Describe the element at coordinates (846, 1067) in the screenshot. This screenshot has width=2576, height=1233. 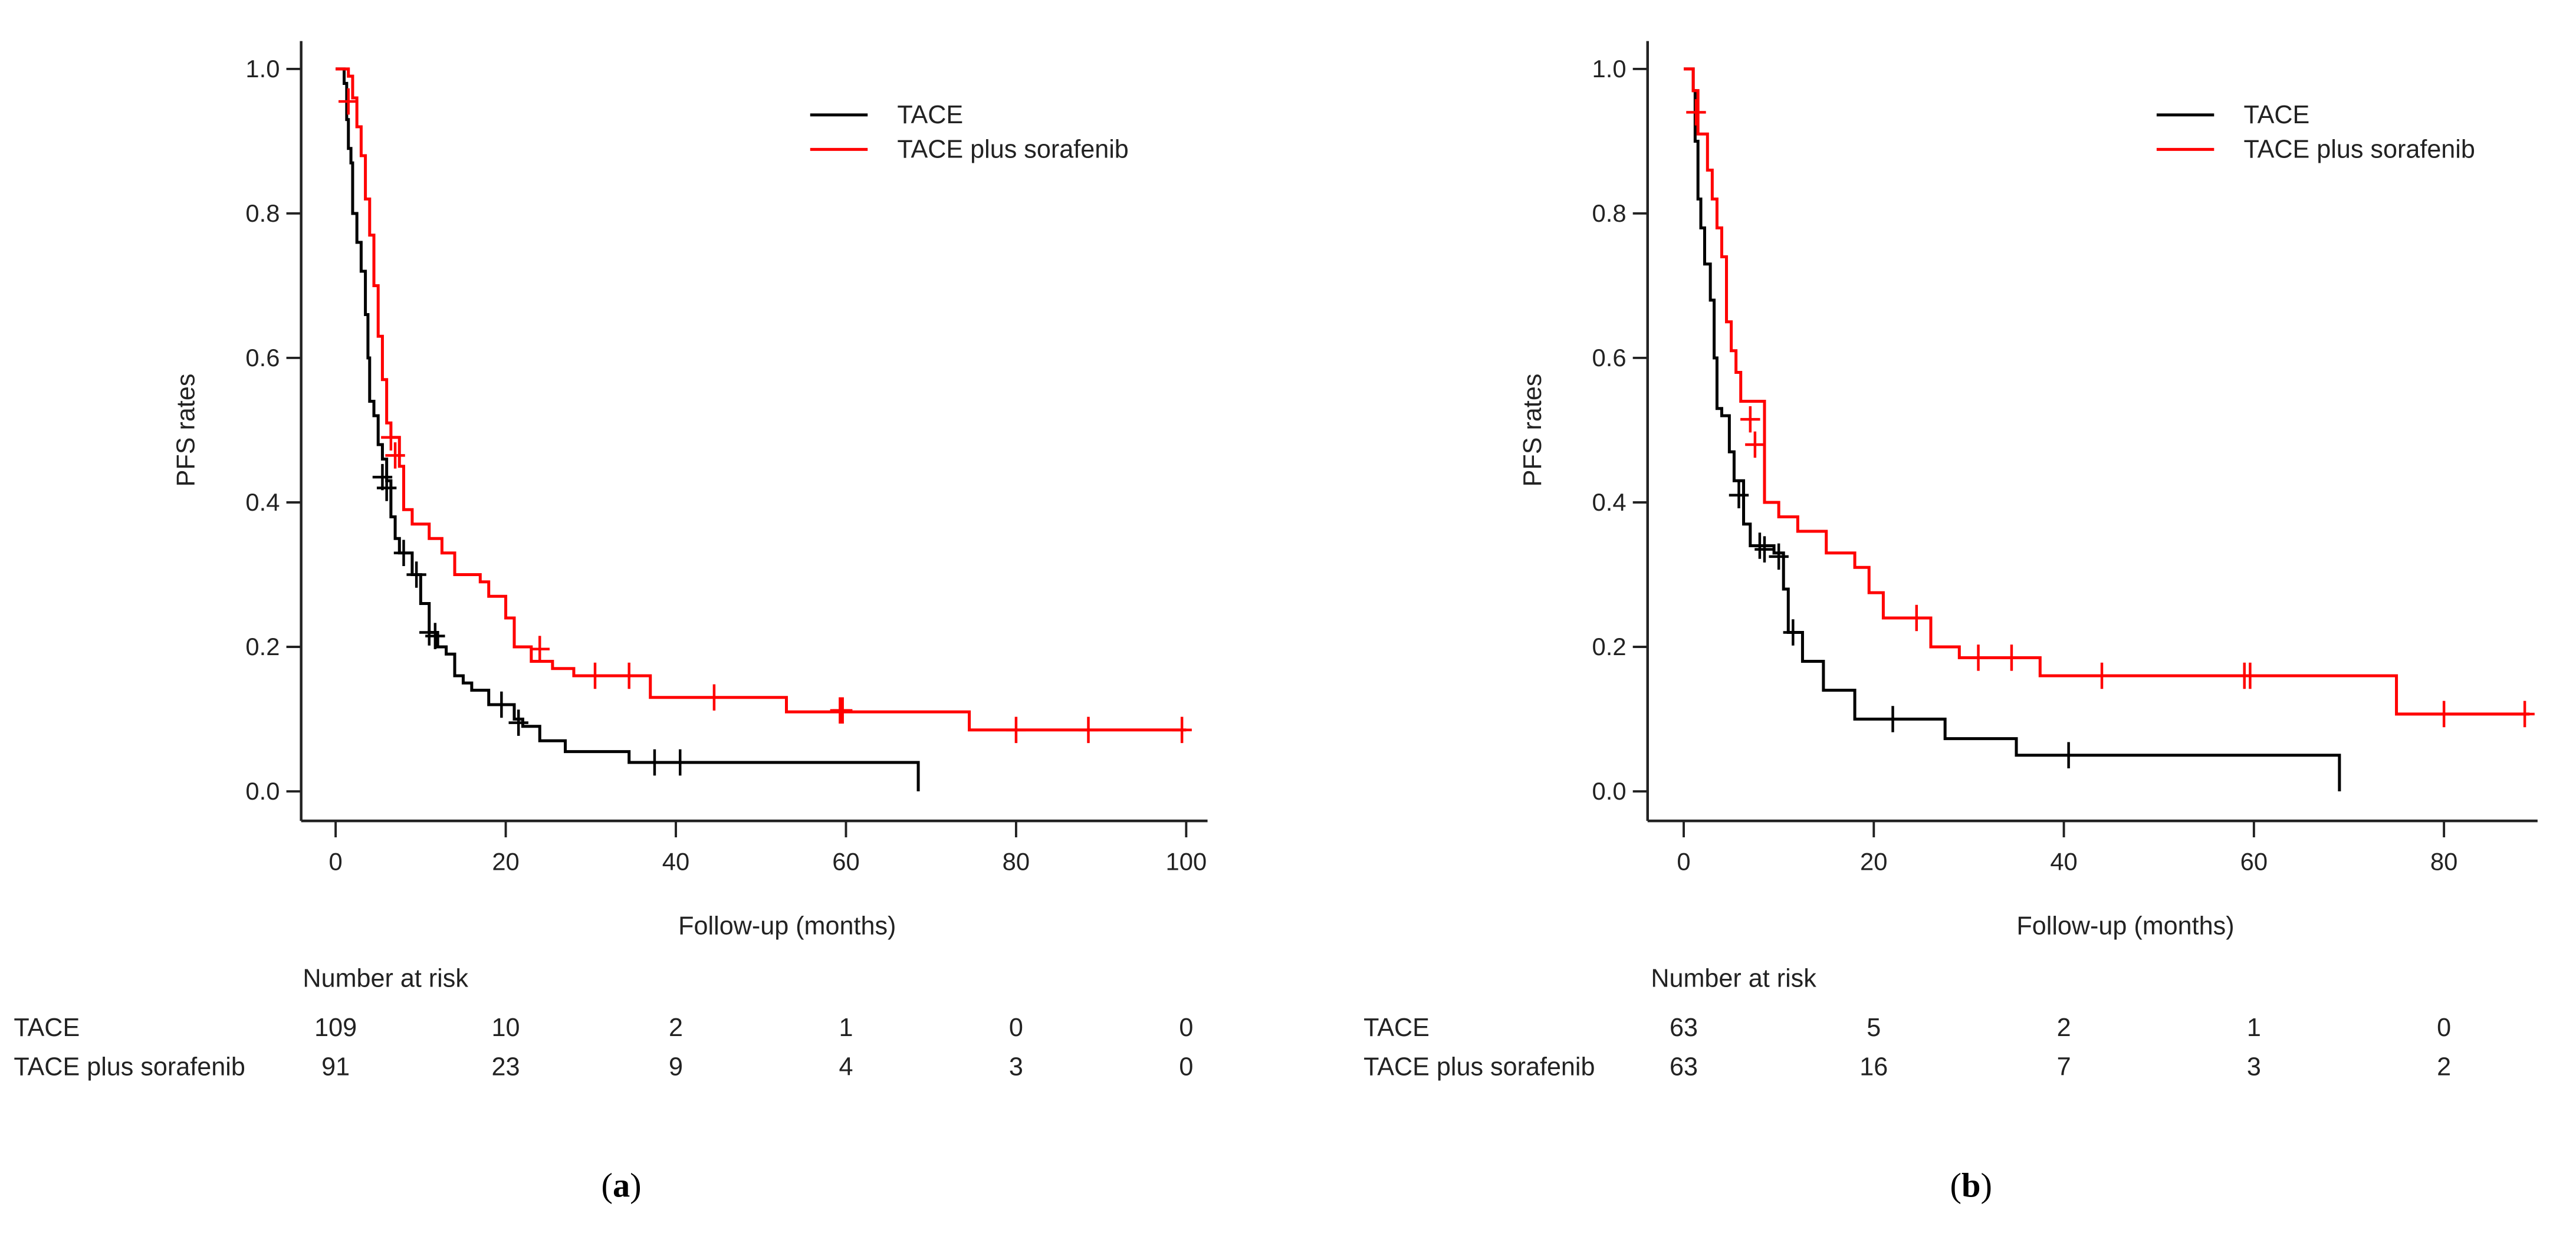
I see `risk-table-value: 4` at that location.